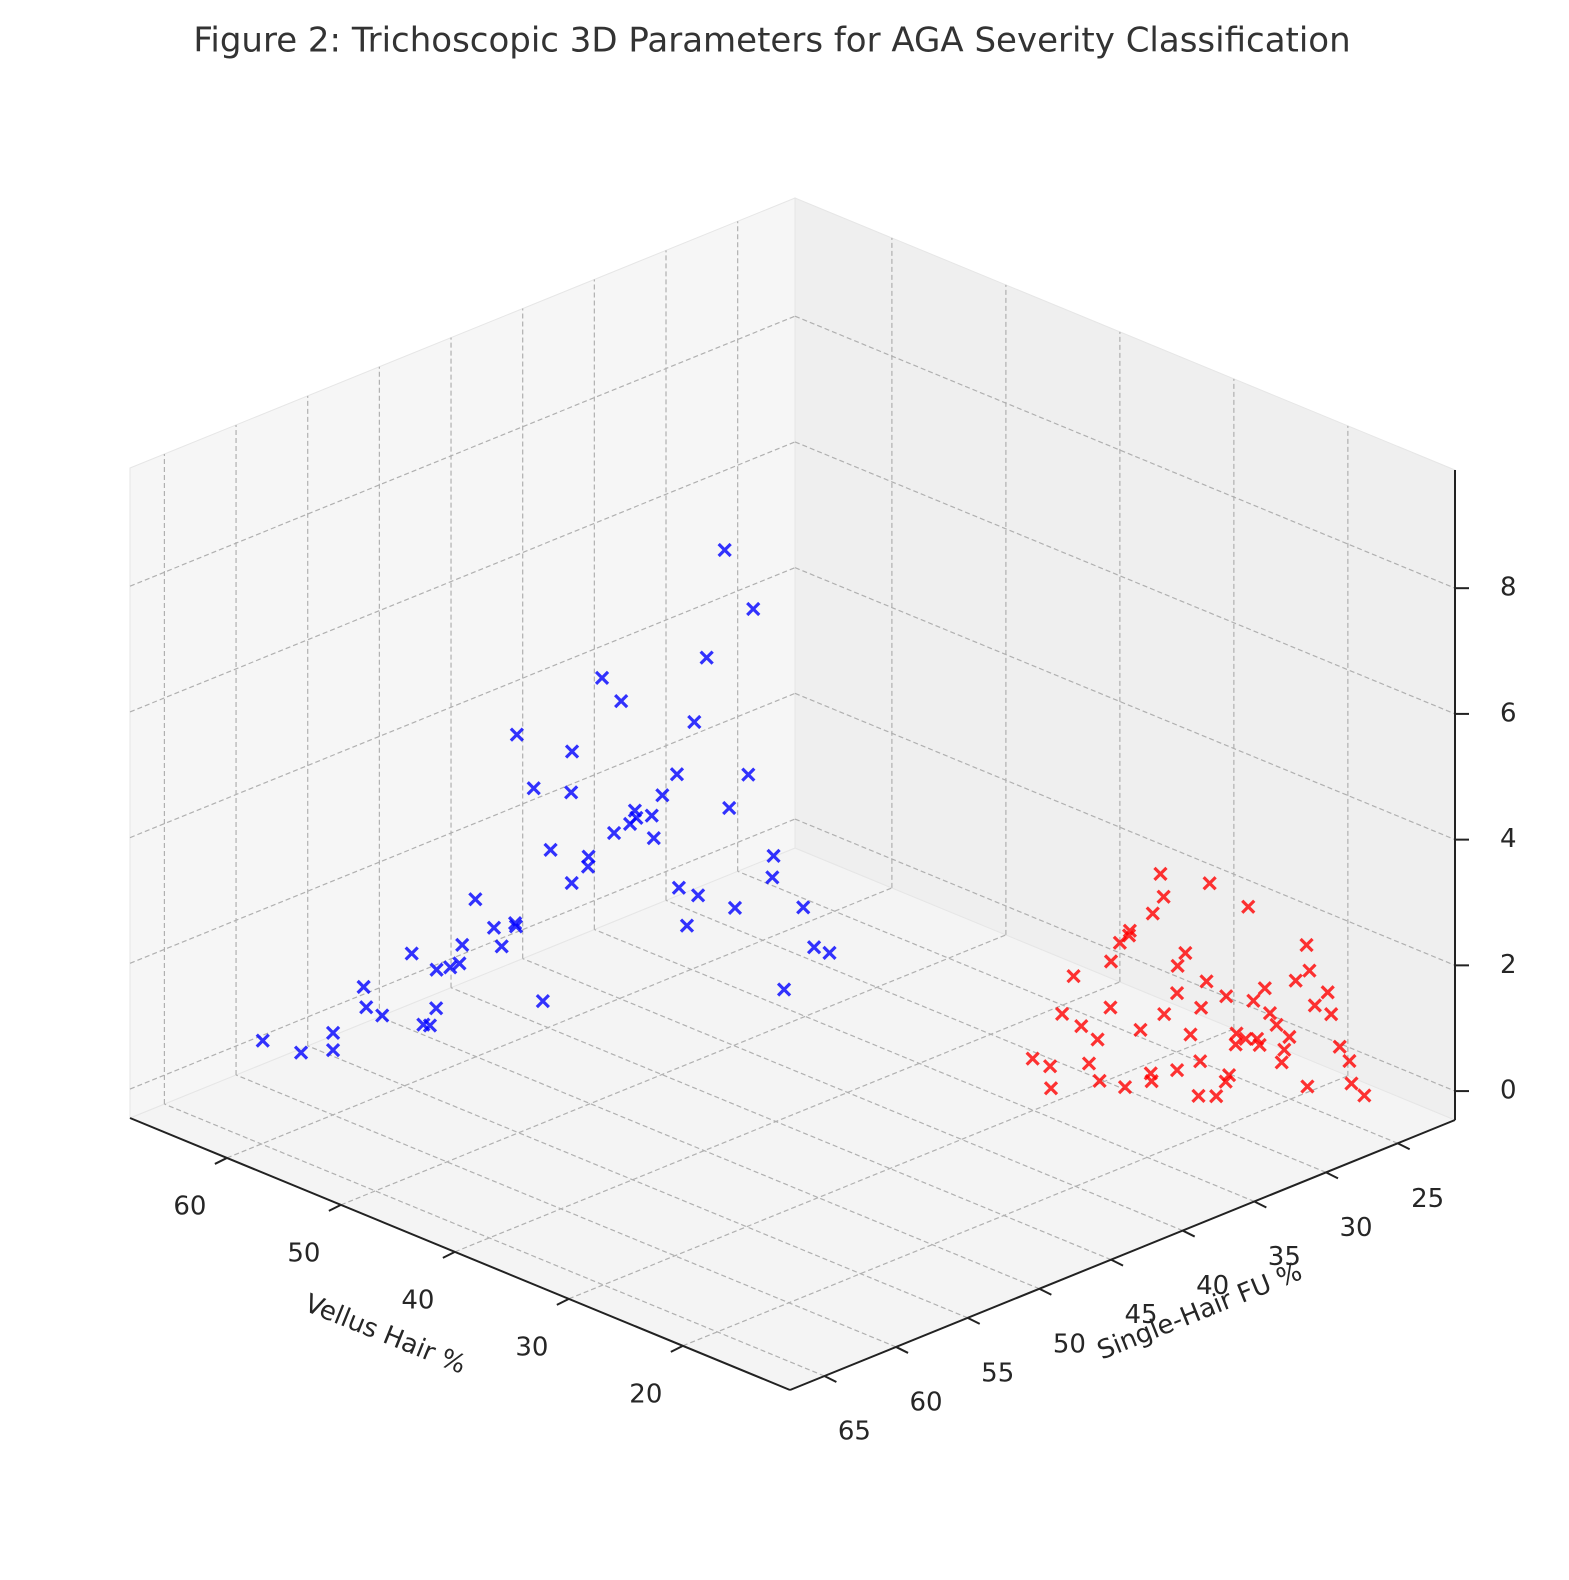  Describe the element at coordinates (1122, 1255) in the screenshot. I see `y-axis-line` at that location.